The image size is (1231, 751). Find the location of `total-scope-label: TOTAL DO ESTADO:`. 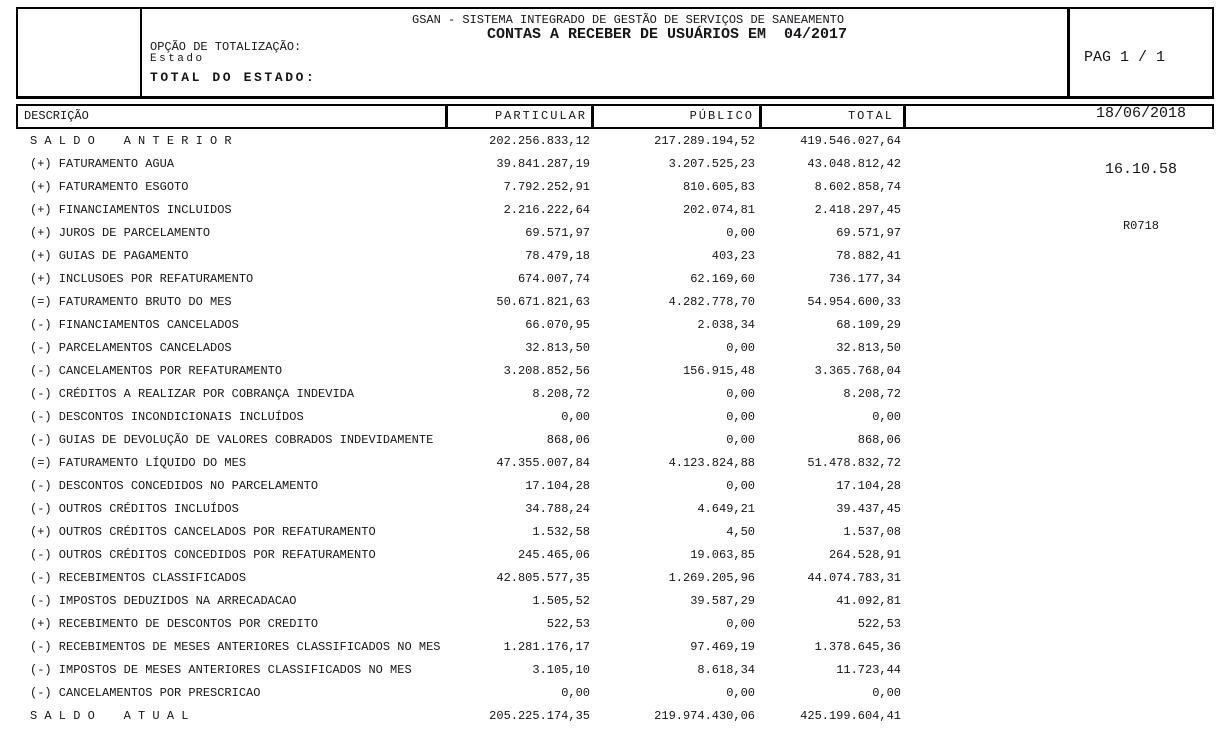

total-scope-label: TOTAL DO ESTADO: is located at coordinates (233, 77).